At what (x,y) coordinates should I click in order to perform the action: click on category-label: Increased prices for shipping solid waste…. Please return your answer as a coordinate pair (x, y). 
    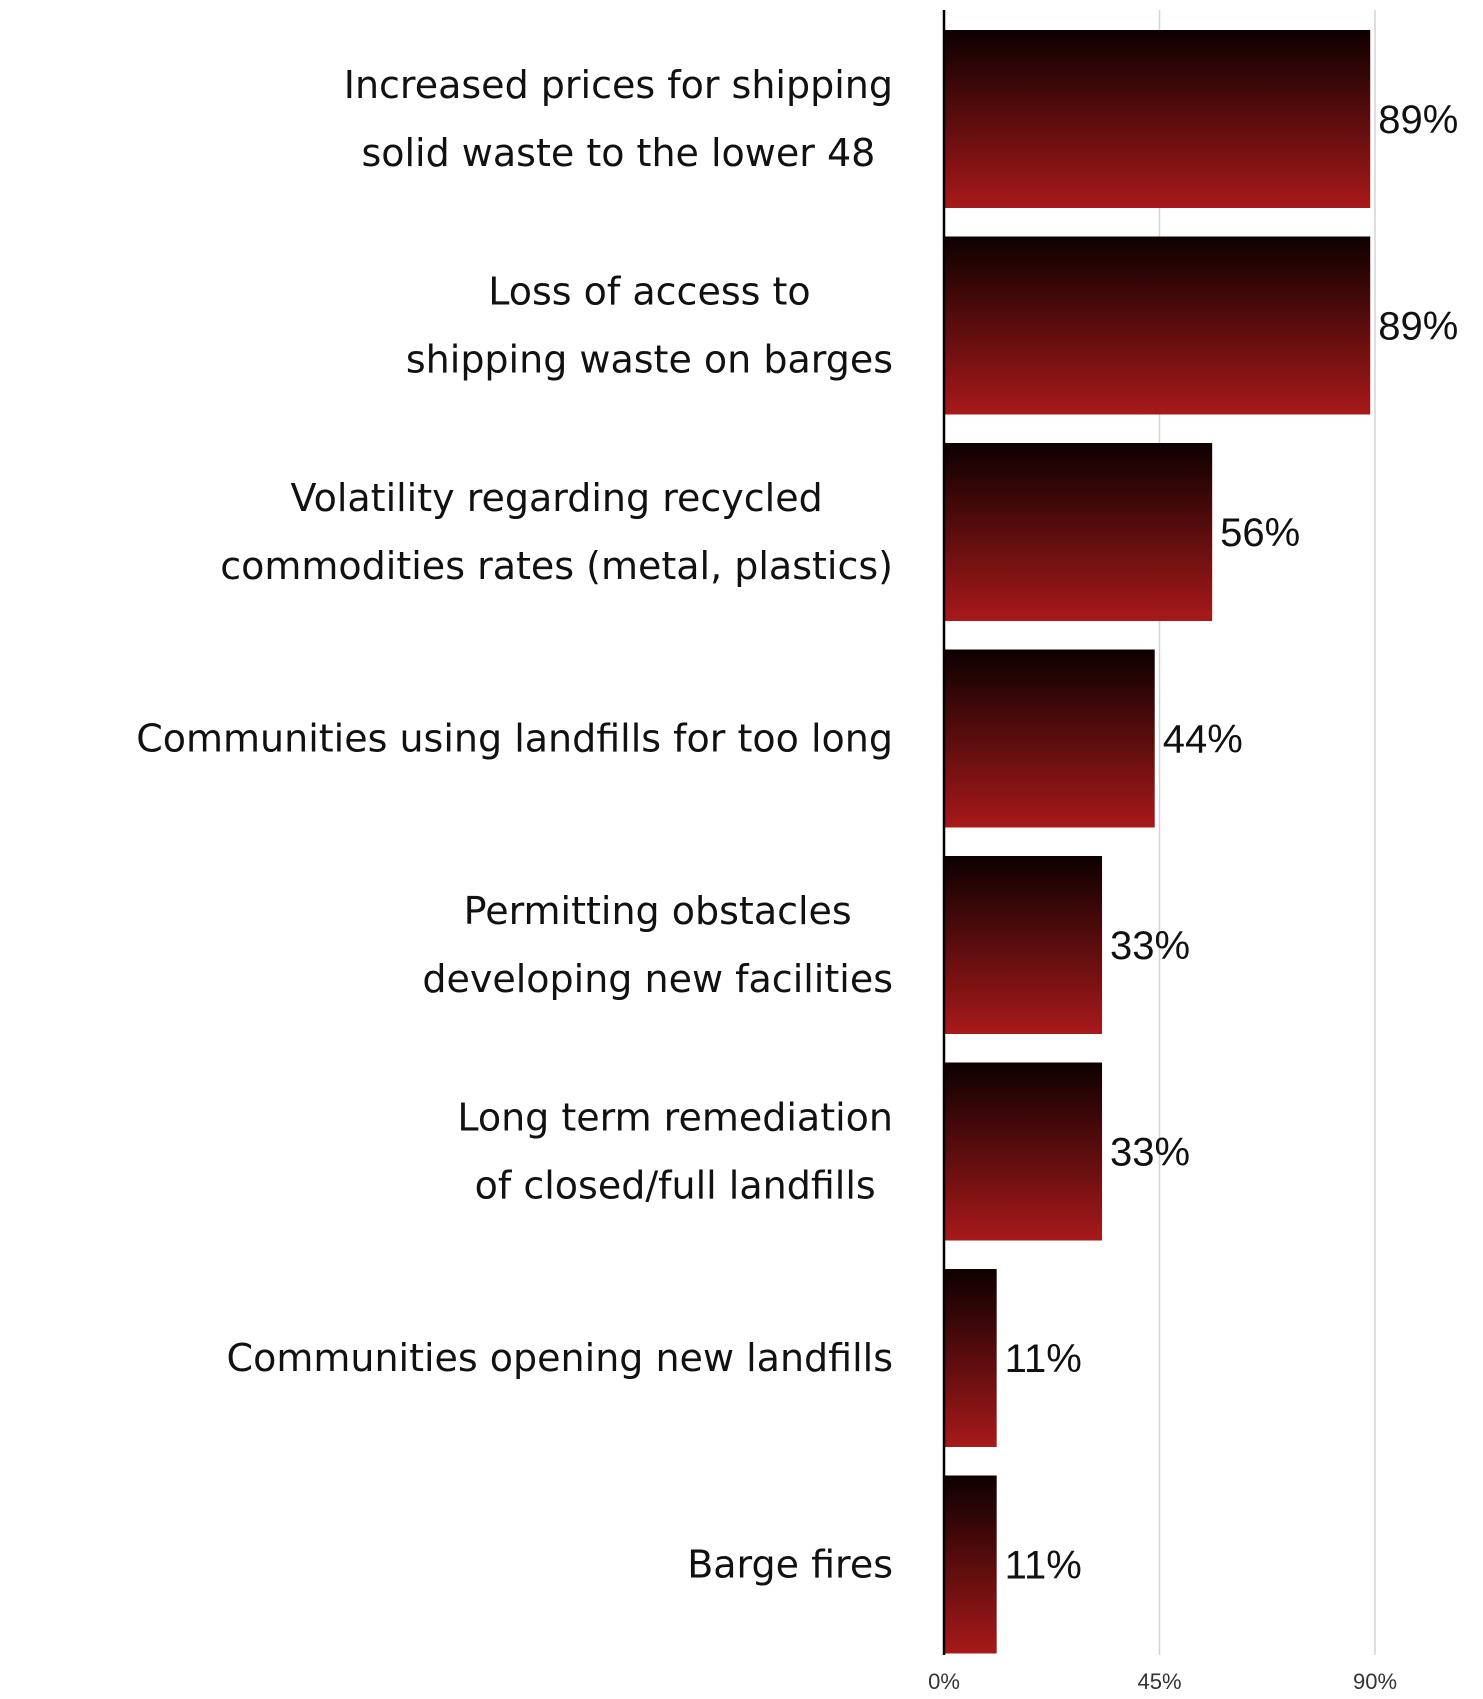
    Looking at the image, I should click on (618, 119).